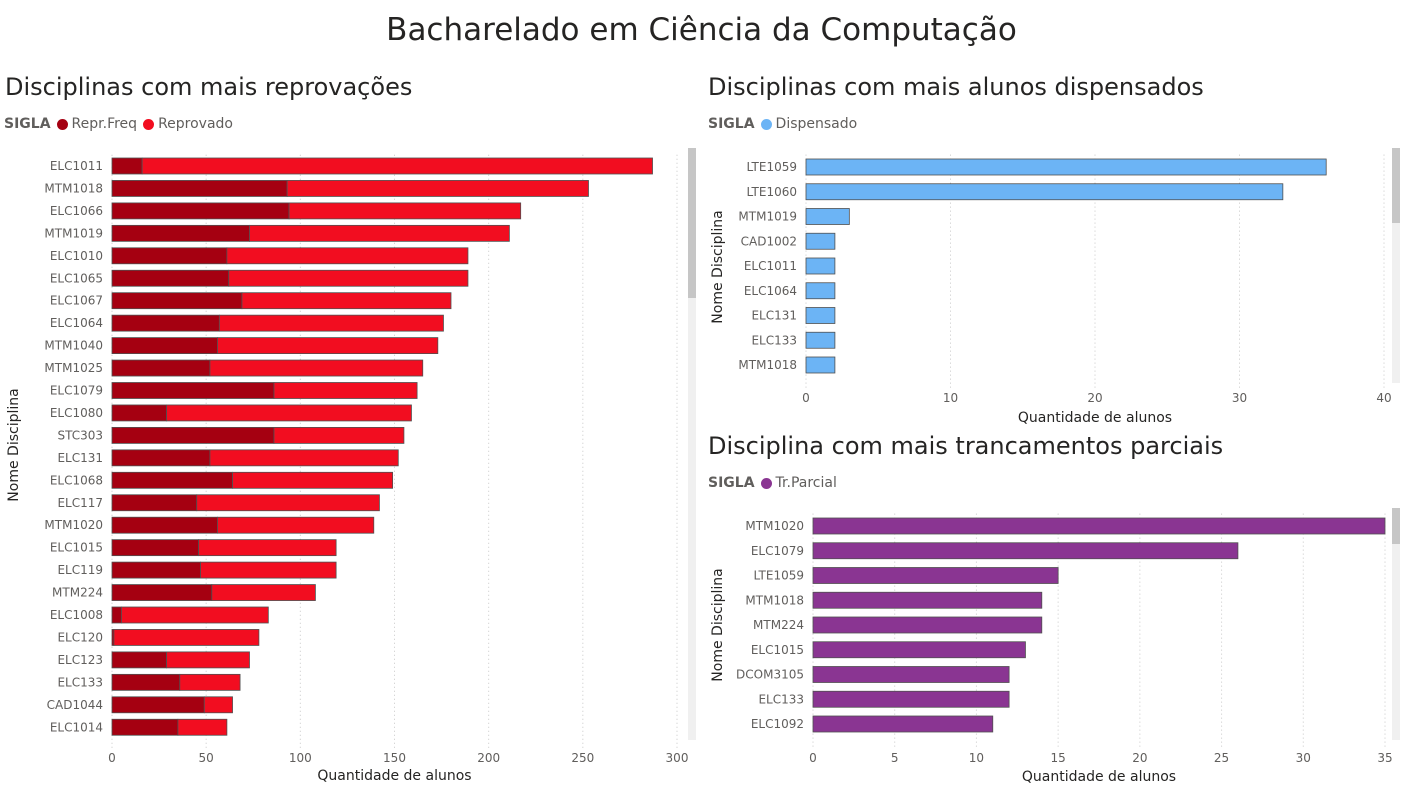  I want to click on bar-reprovado-elc133, so click(210, 682).